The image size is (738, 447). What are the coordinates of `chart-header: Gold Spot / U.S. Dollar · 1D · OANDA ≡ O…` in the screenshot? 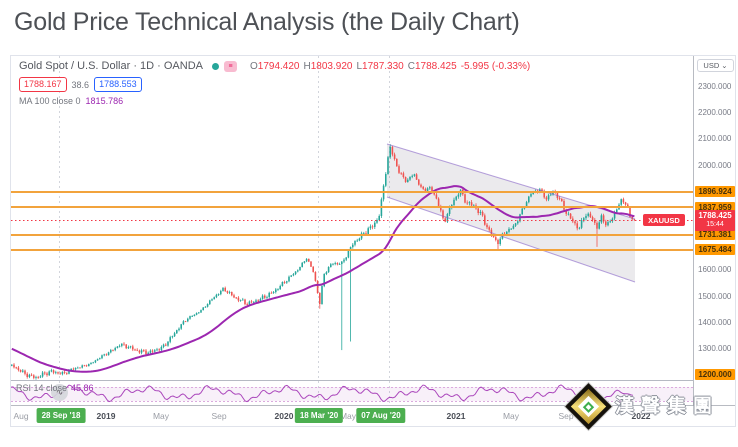 It's located at (276, 83).